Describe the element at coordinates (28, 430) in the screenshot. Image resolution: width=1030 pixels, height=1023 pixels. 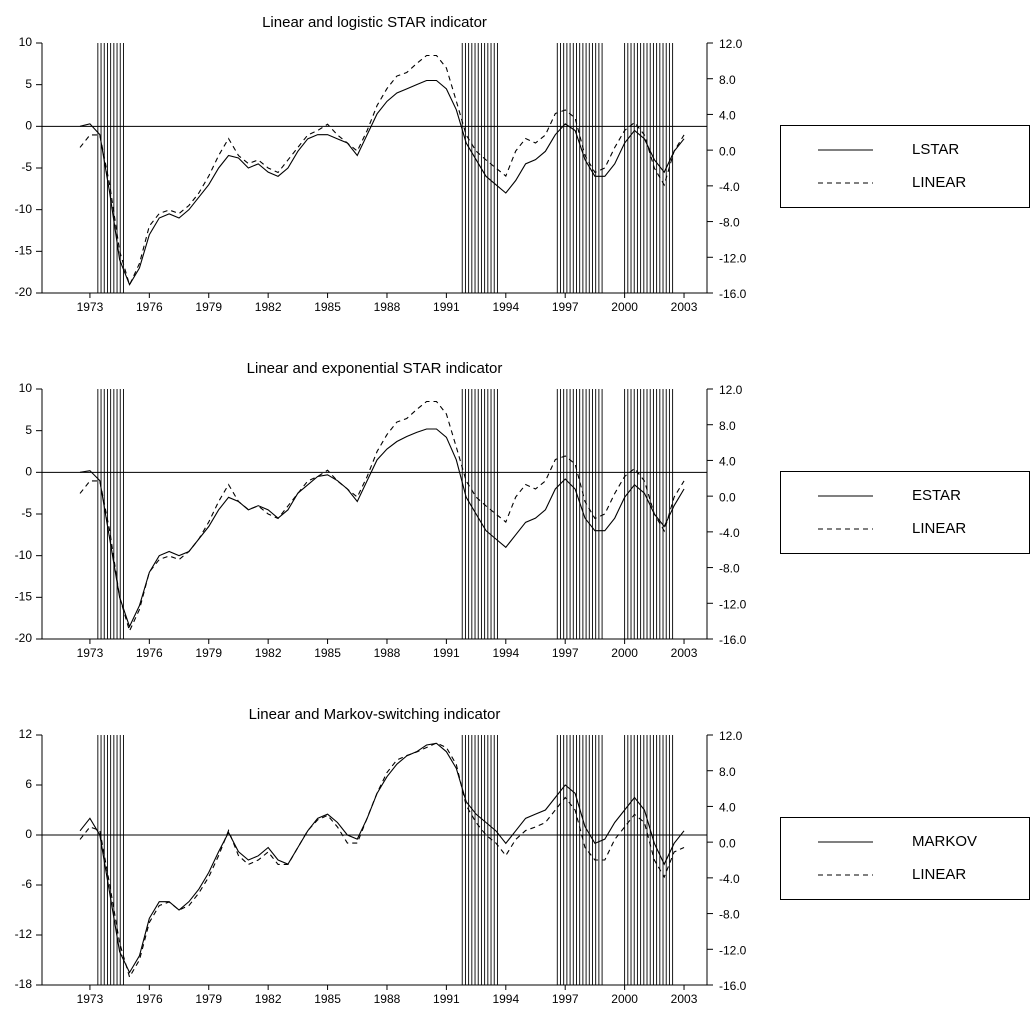
I see `y-tick-label: 5` at that location.